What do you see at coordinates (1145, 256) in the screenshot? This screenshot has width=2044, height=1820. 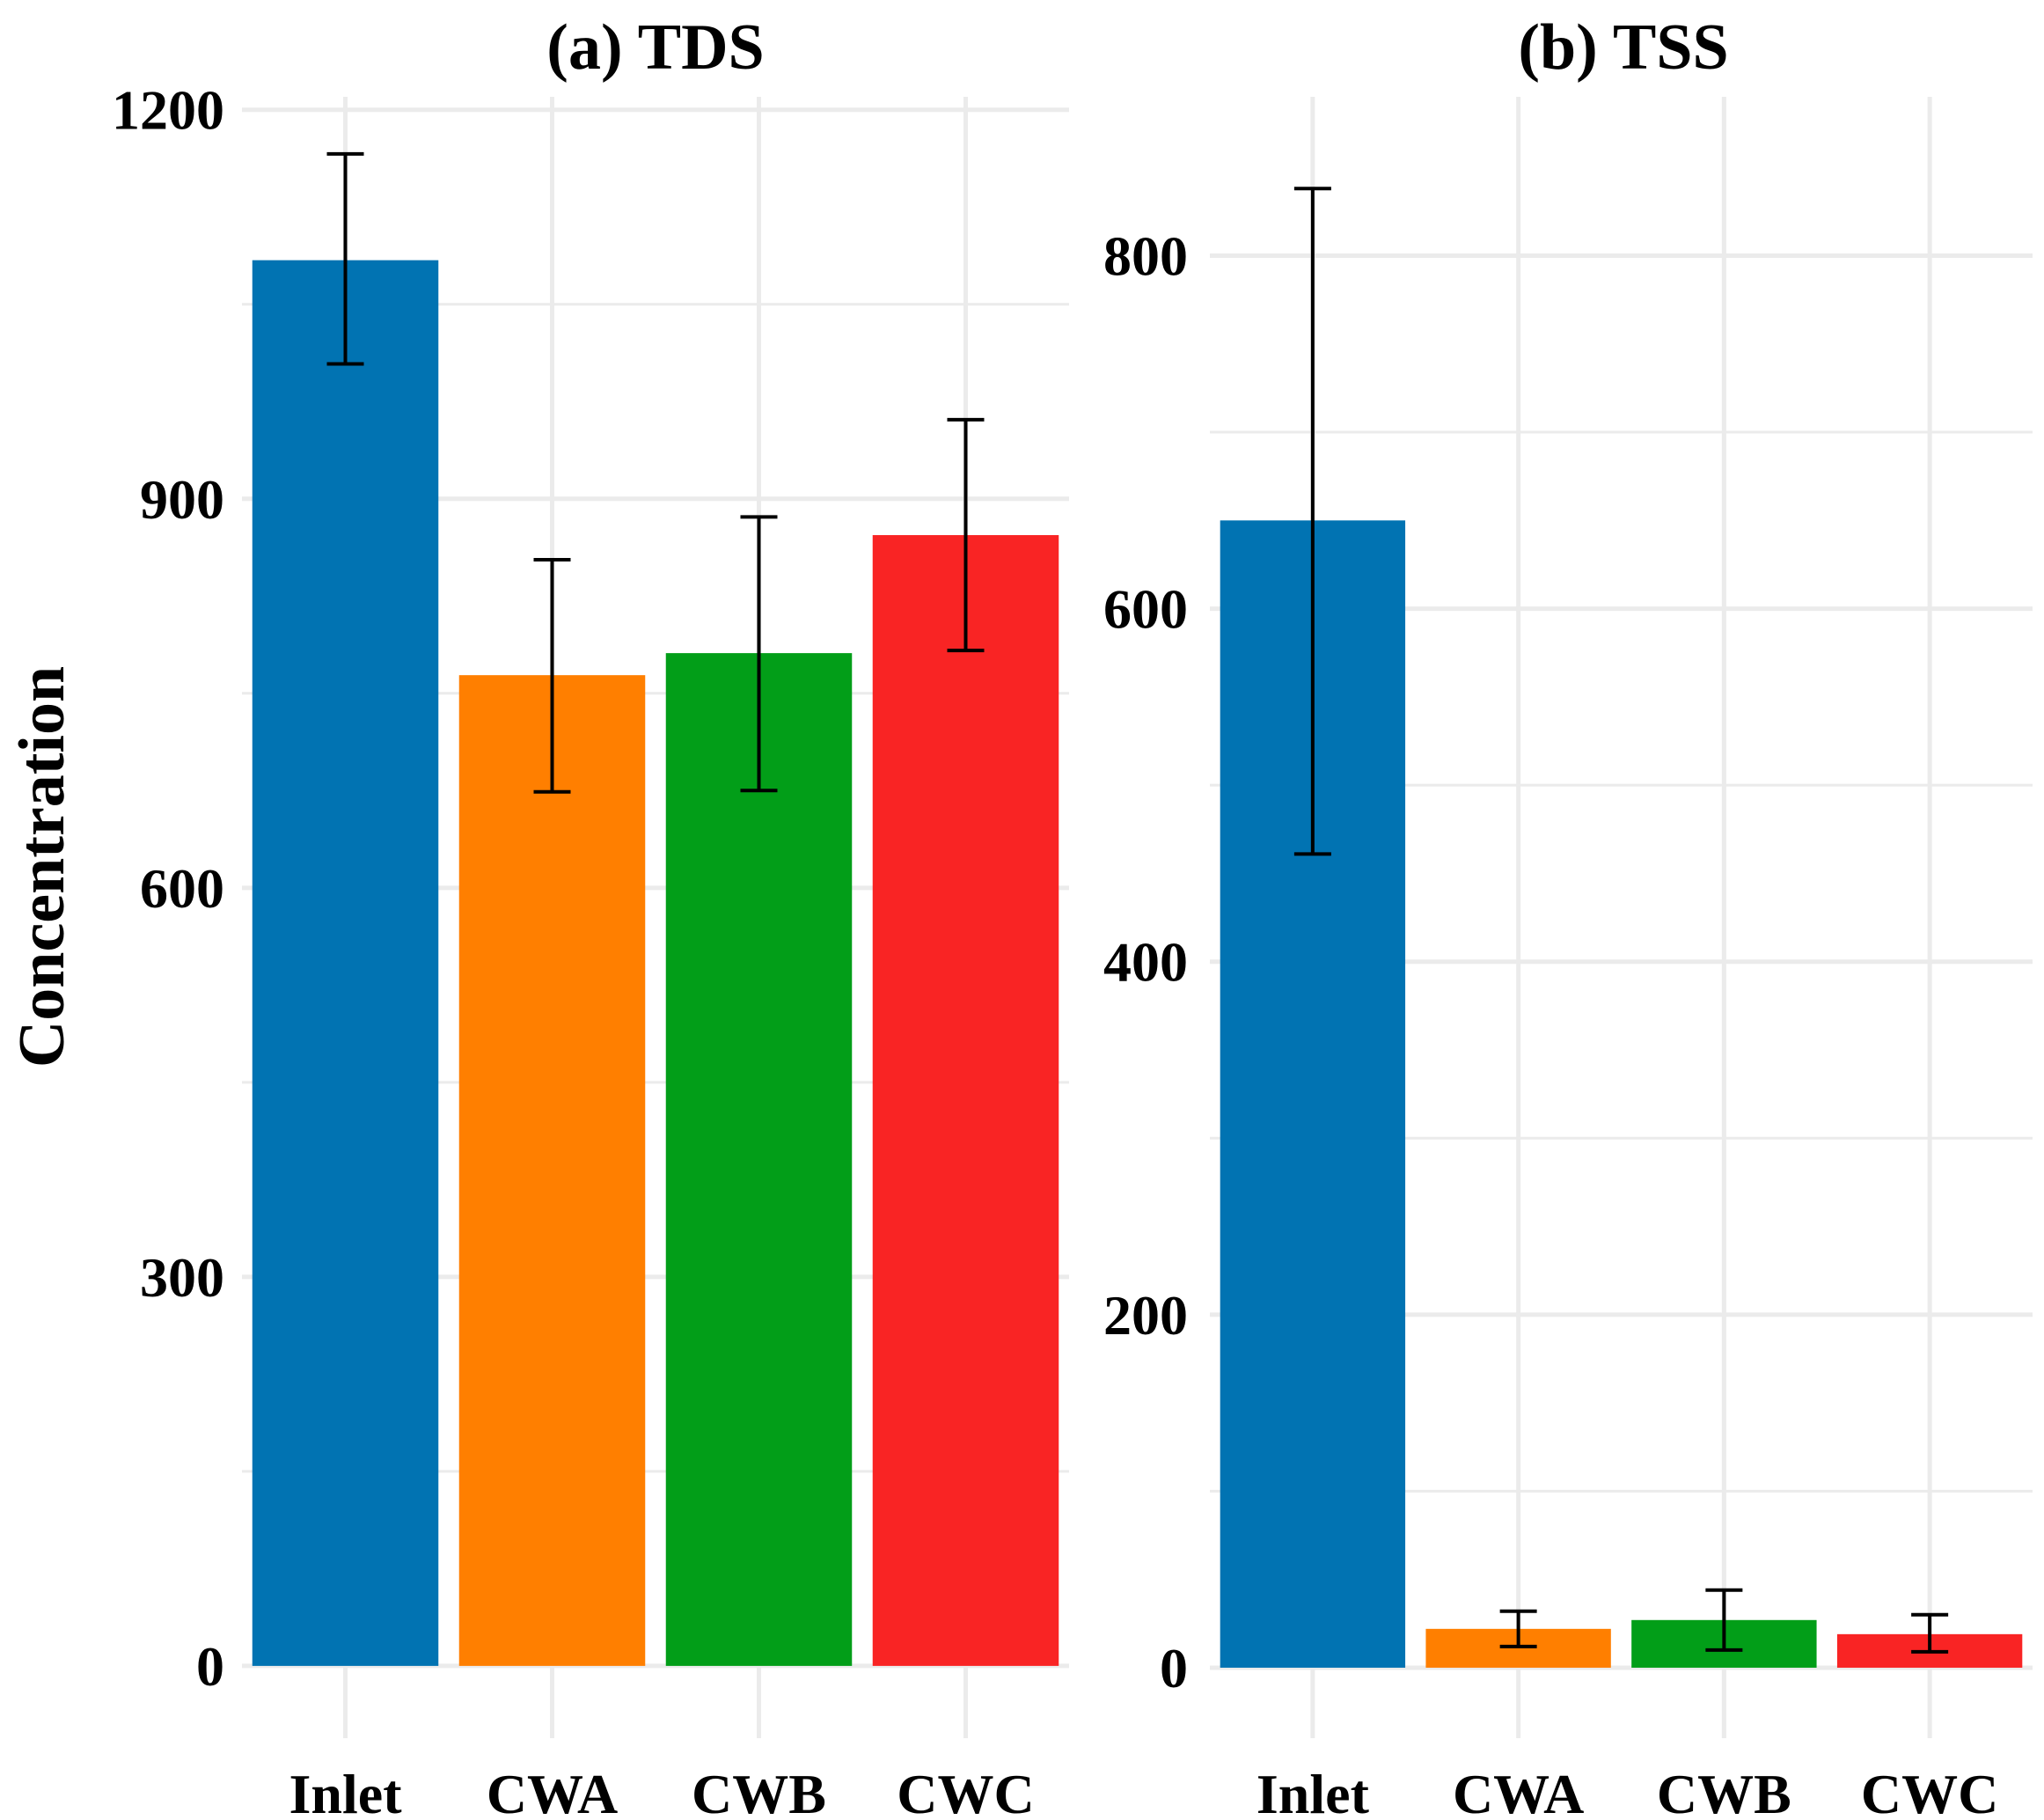 I see `y-tick-label: 800` at bounding box center [1145, 256].